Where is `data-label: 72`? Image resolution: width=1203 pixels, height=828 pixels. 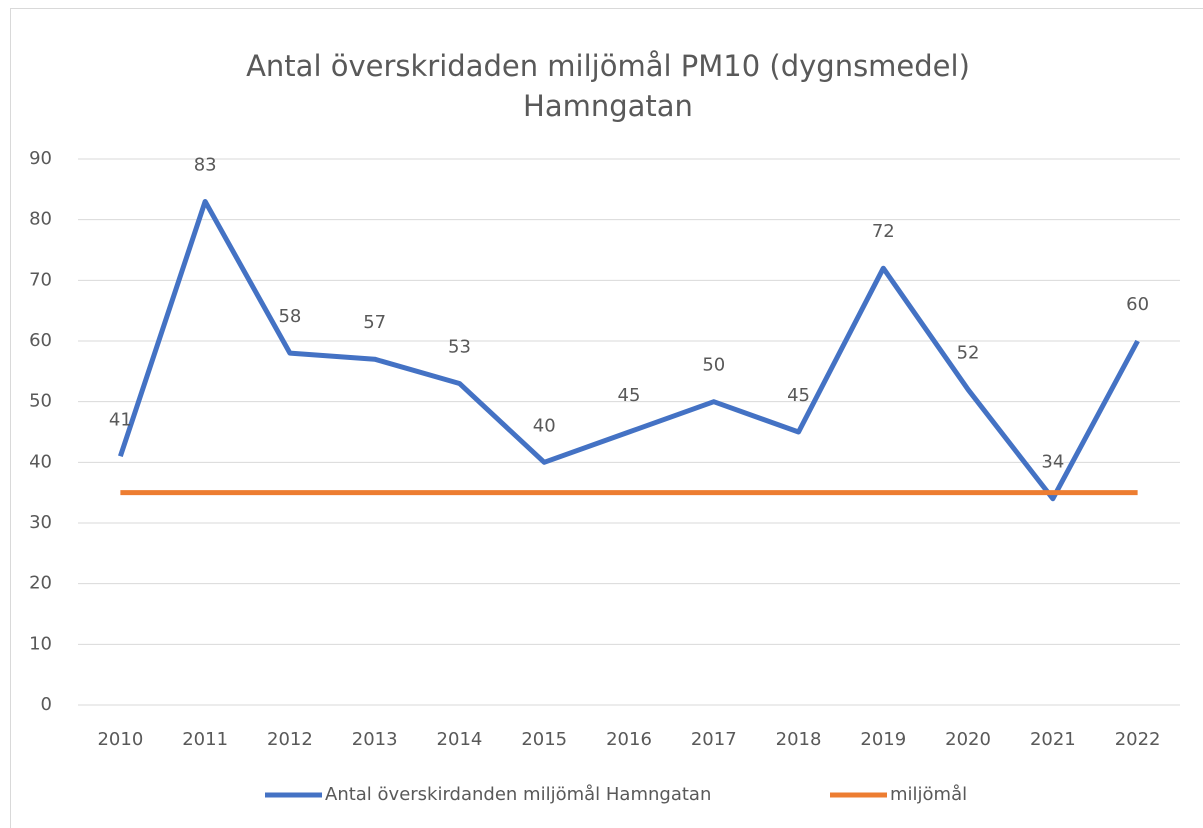 data-label: 72 is located at coordinates (883, 231).